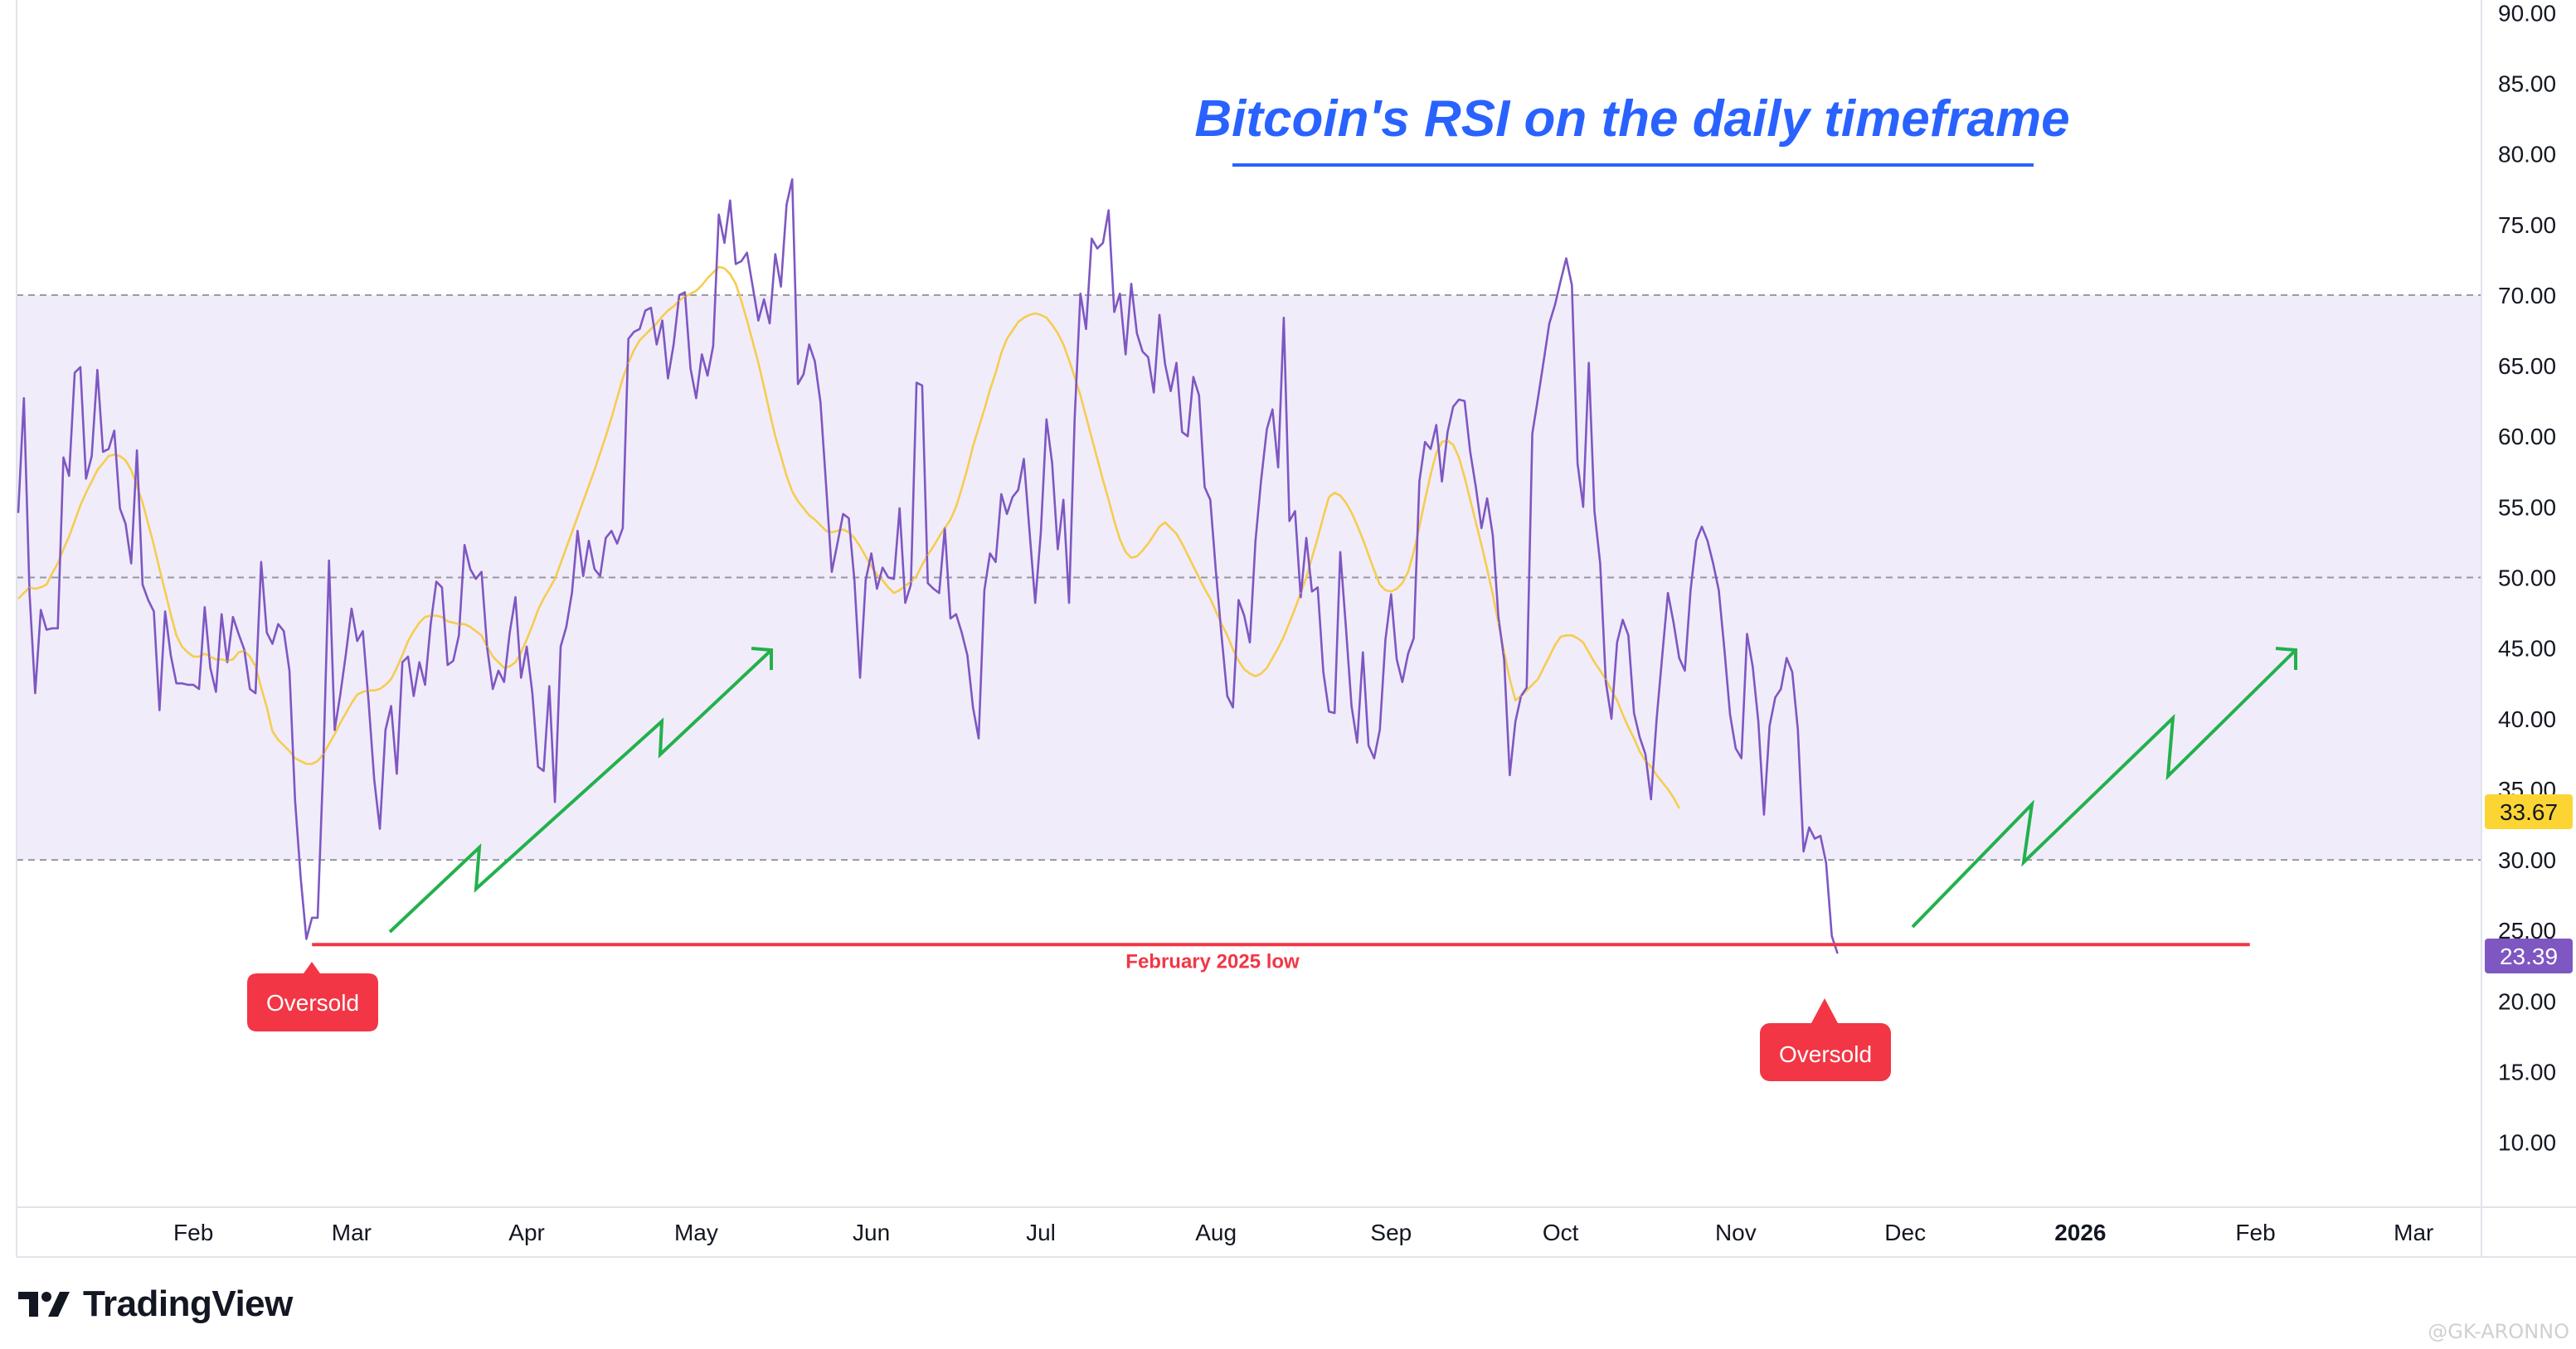 The width and height of the screenshot is (2576, 1349). I want to click on rsi-badge-box, so click(2529, 956).